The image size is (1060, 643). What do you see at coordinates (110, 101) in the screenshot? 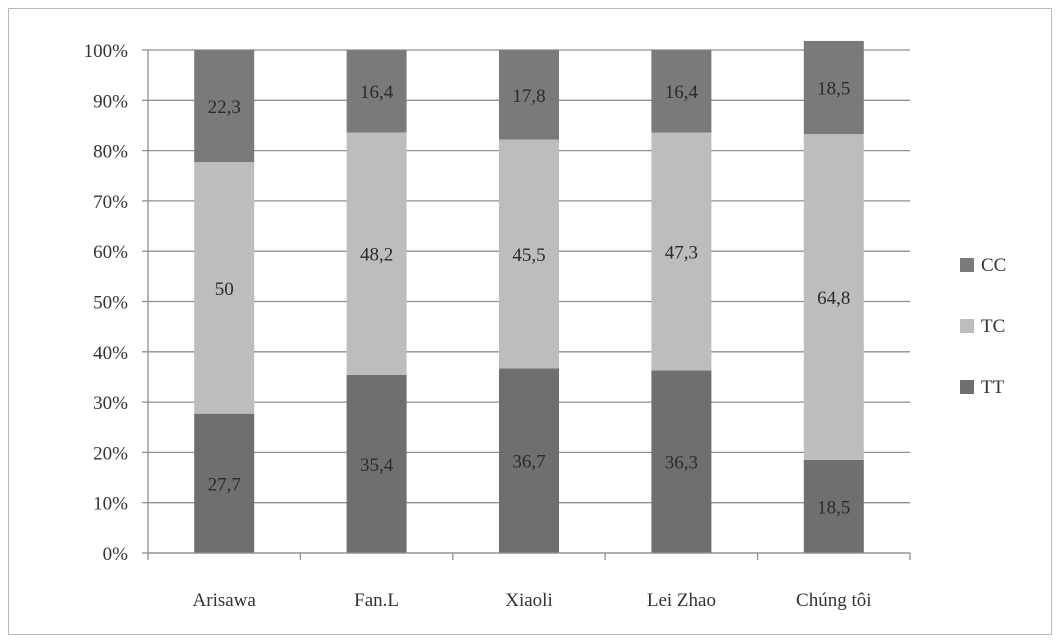
I see `y-tick-label: 90%` at bounding box center [110, 101].